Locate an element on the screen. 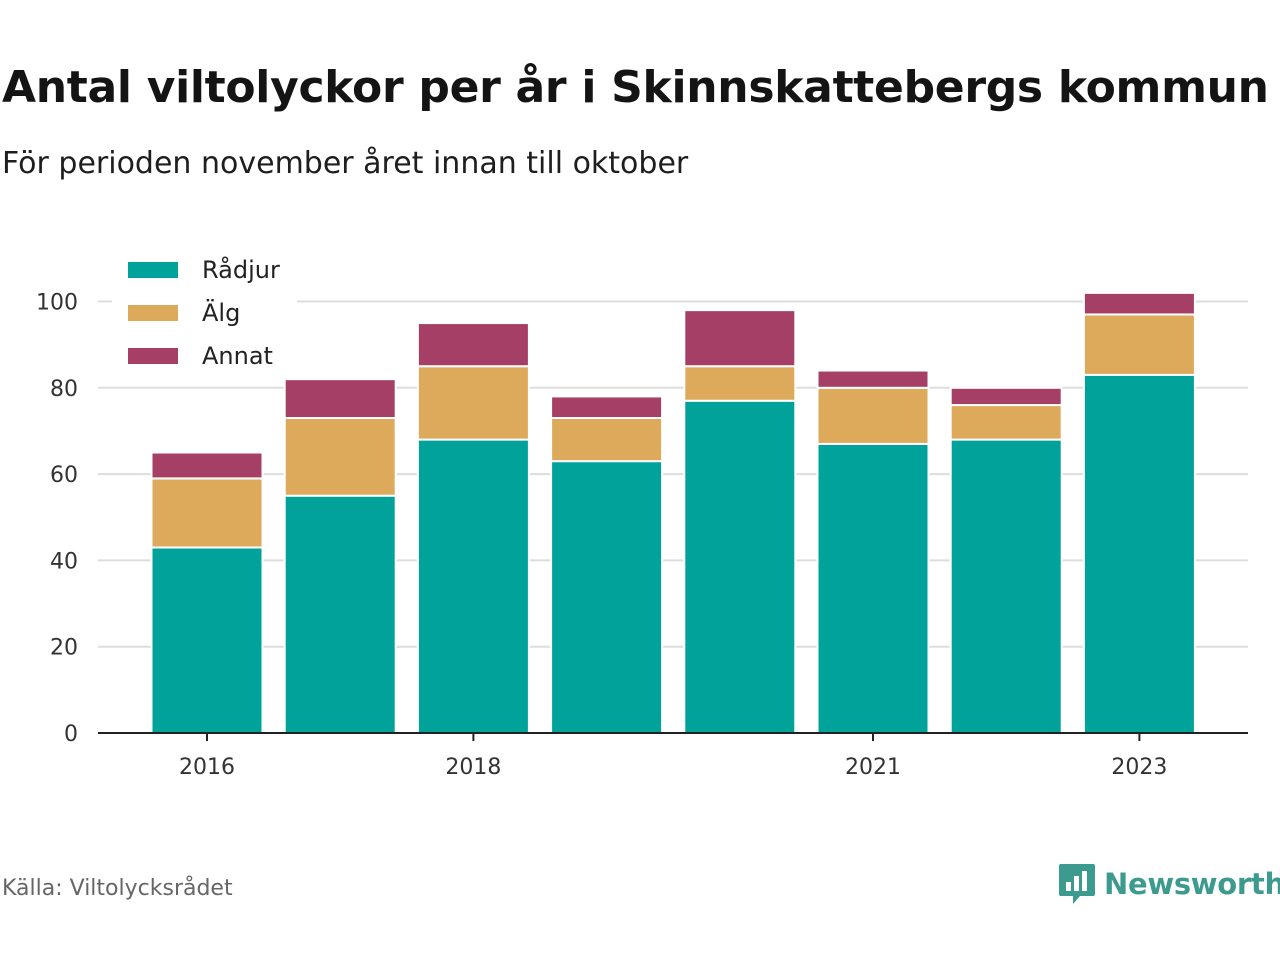 The height and width of the screenshot is (960, 1280). legend-swatch-annat is located at coordinates (153, 356).